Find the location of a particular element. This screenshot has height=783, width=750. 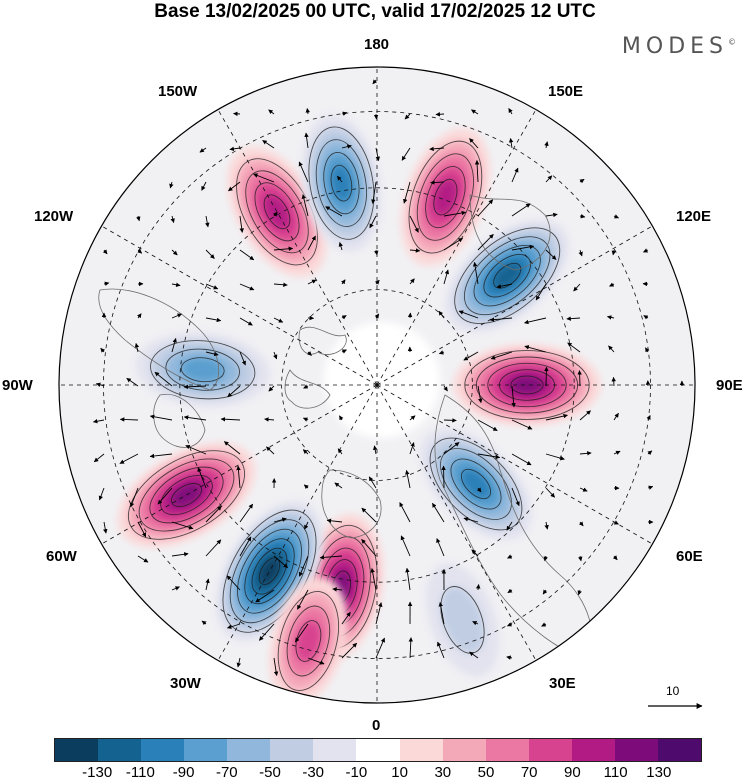

lon-label-30e: 30E is located at coordinates (562, 683).